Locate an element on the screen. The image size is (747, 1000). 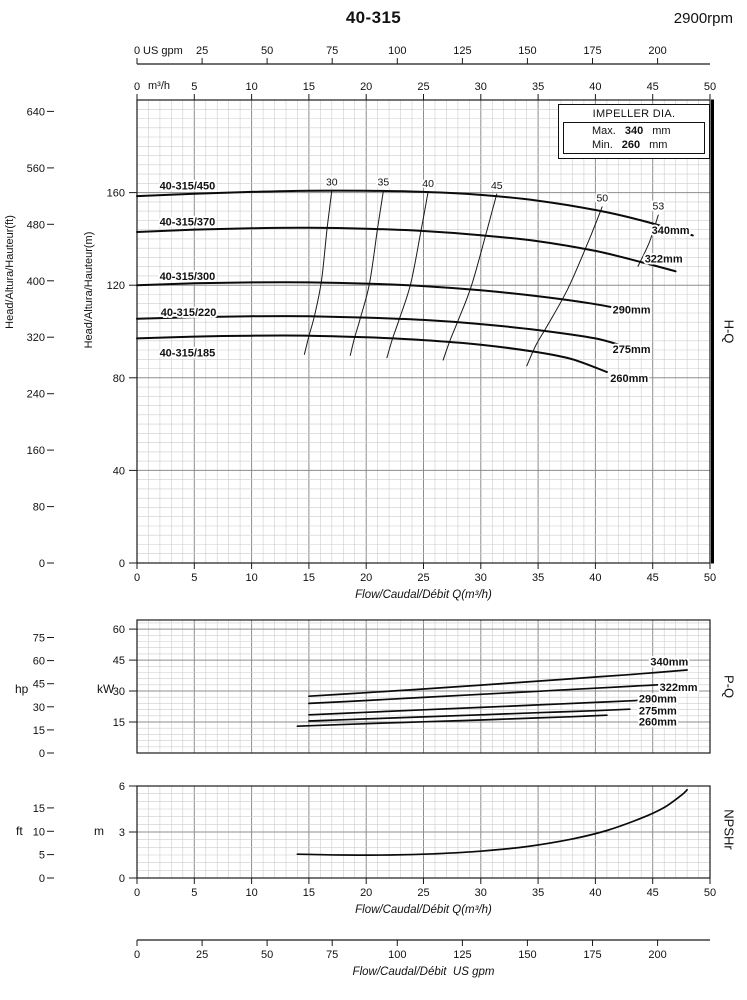
kw-tick-label: 45 is located at coordinates (119, 661).